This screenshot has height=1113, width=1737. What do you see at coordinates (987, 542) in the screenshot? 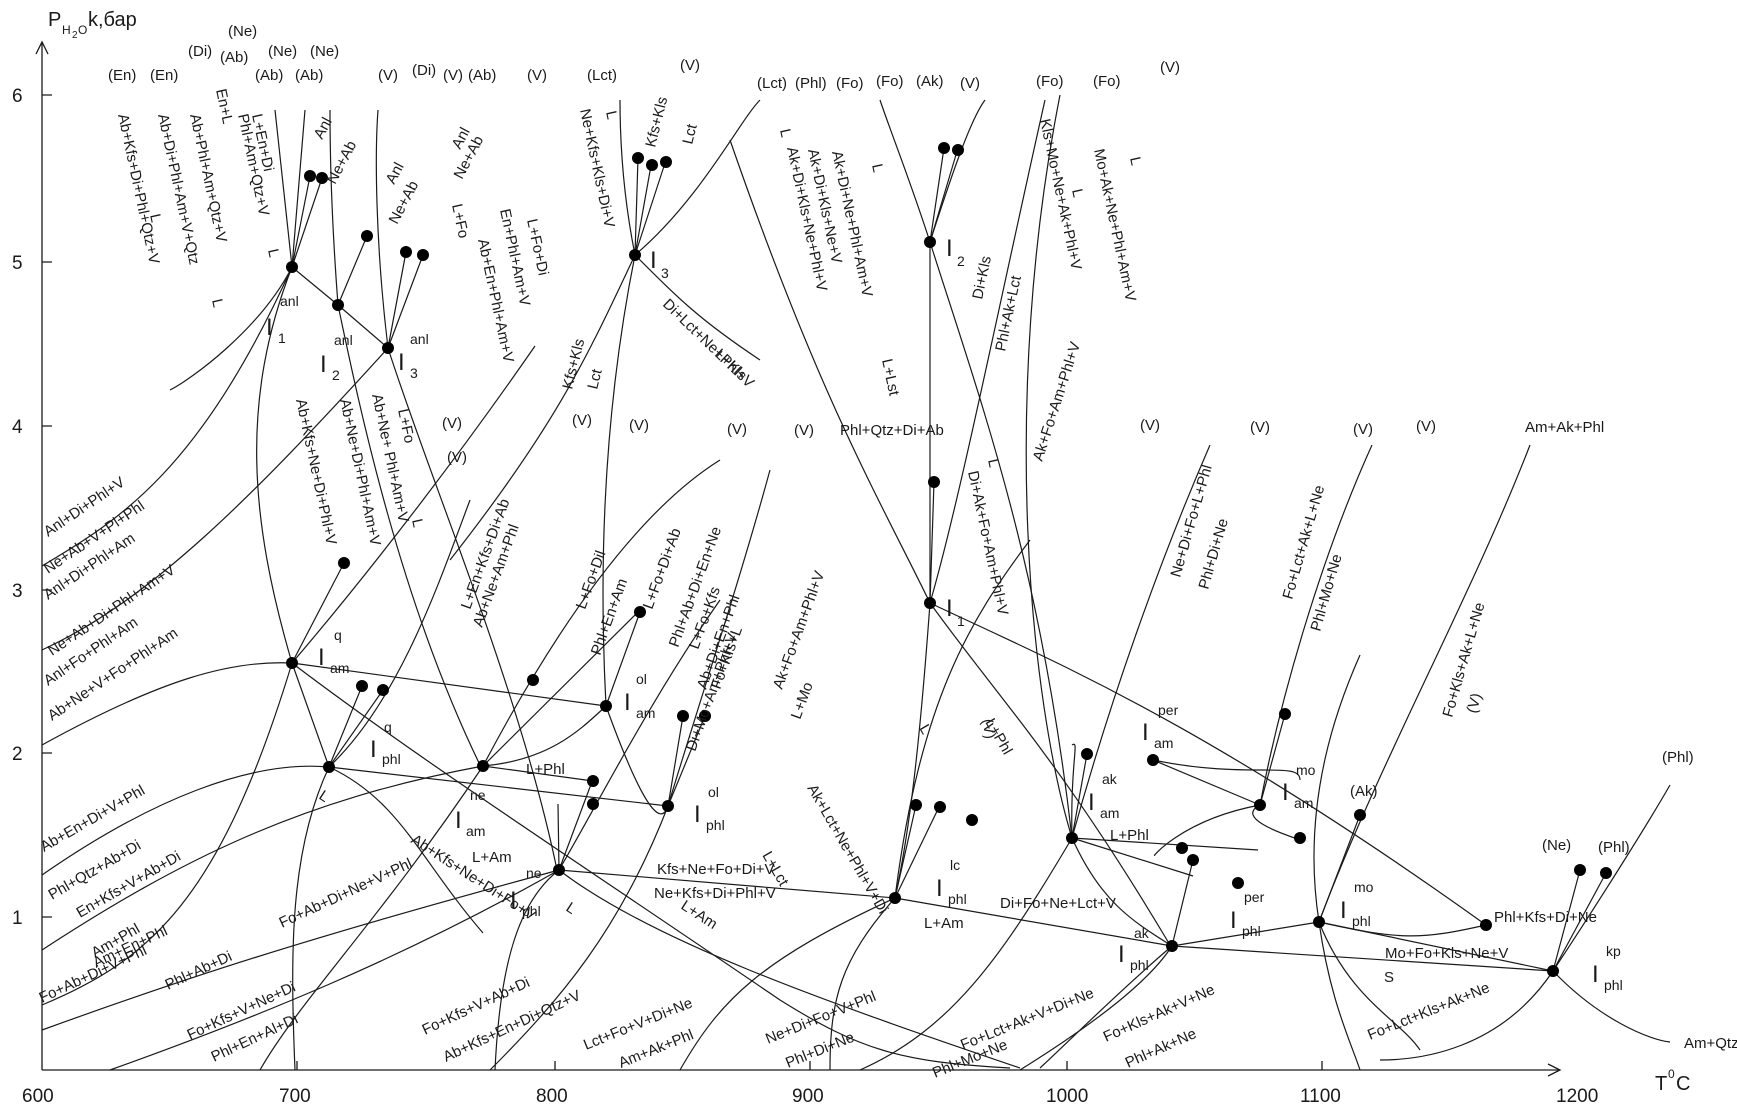
I see `reaction-label: Di+Ak+Fo+Am+Phl+V` at bounding box center [987, 542].